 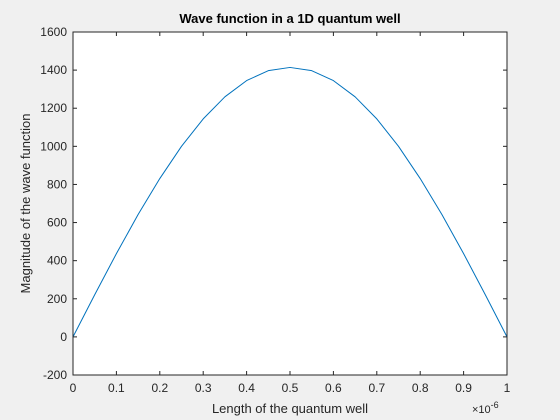 What do you see at coordinates (57, 299) in the screenshot?
I see `y-tick-label: 200` at bounding box center [57, 299].